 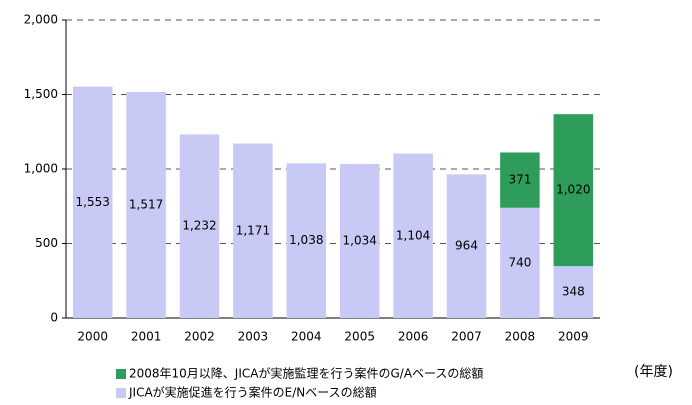 What do you see at coordinates (146, 337) in the screenshot?
I see `x-tick-label: 2001` at bounding box center [146, 337].